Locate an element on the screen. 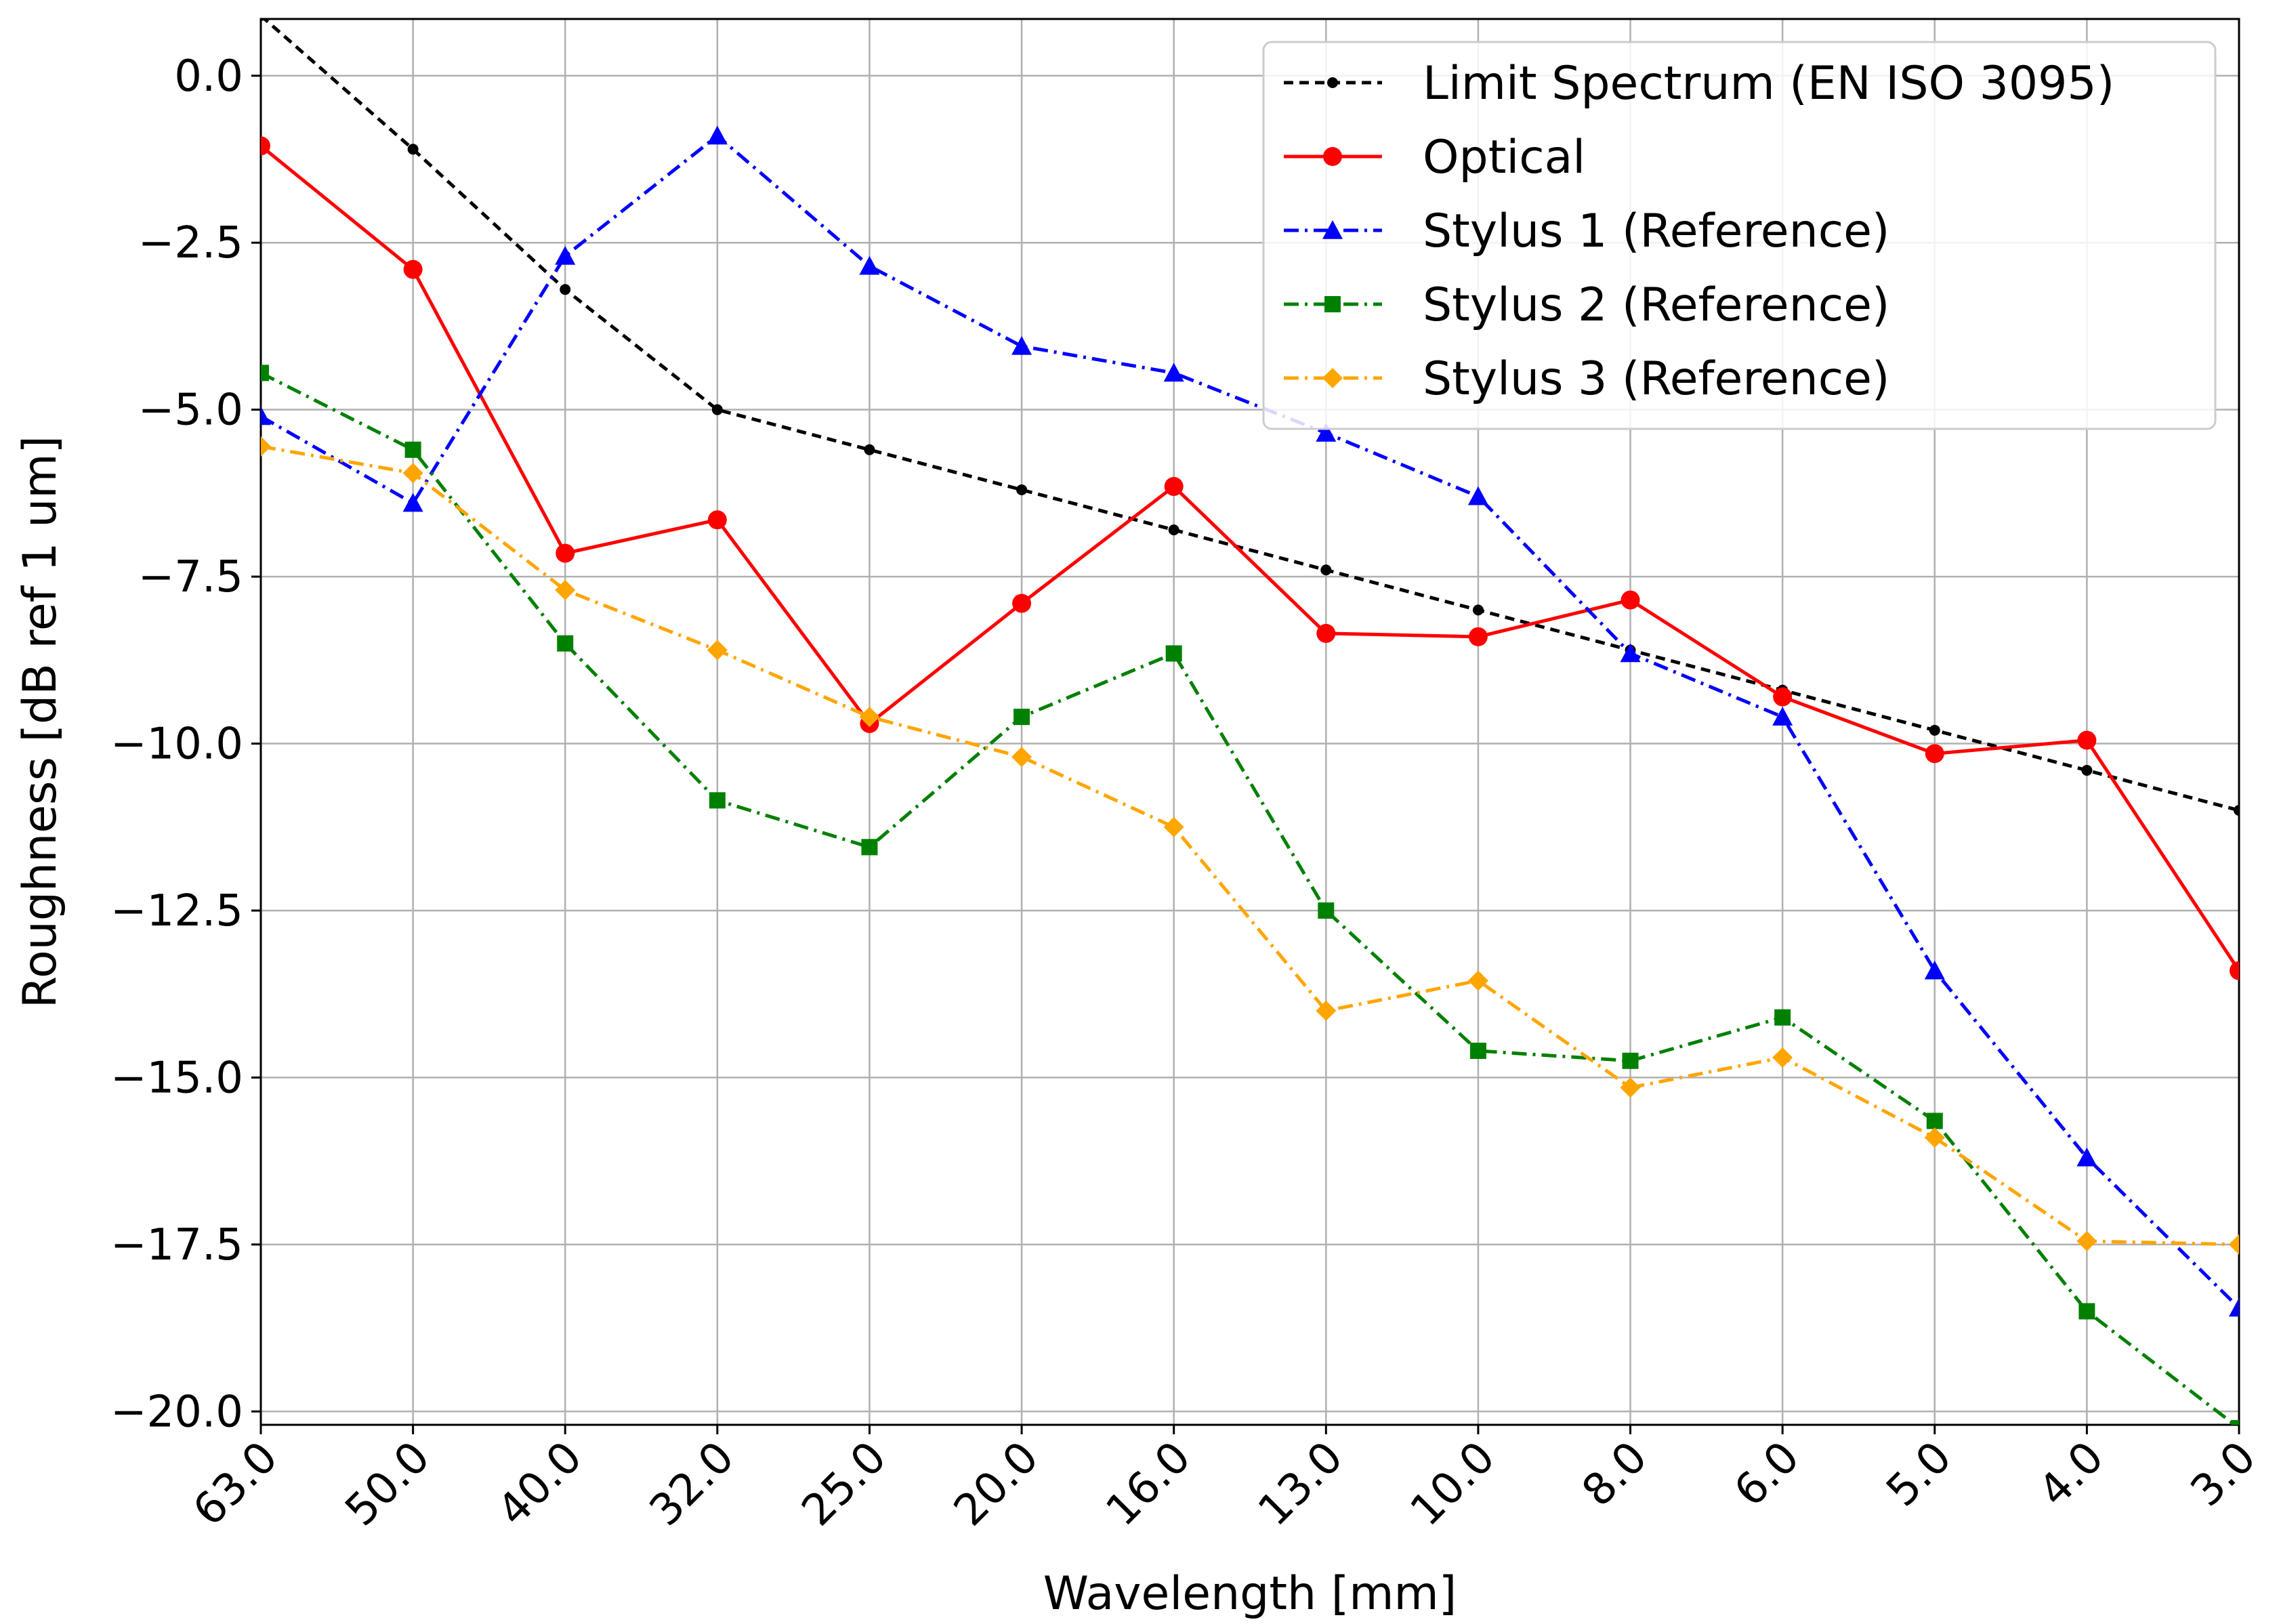  legend-label: Stylus 3 (Reference) is located at coordinates (1656, 379).